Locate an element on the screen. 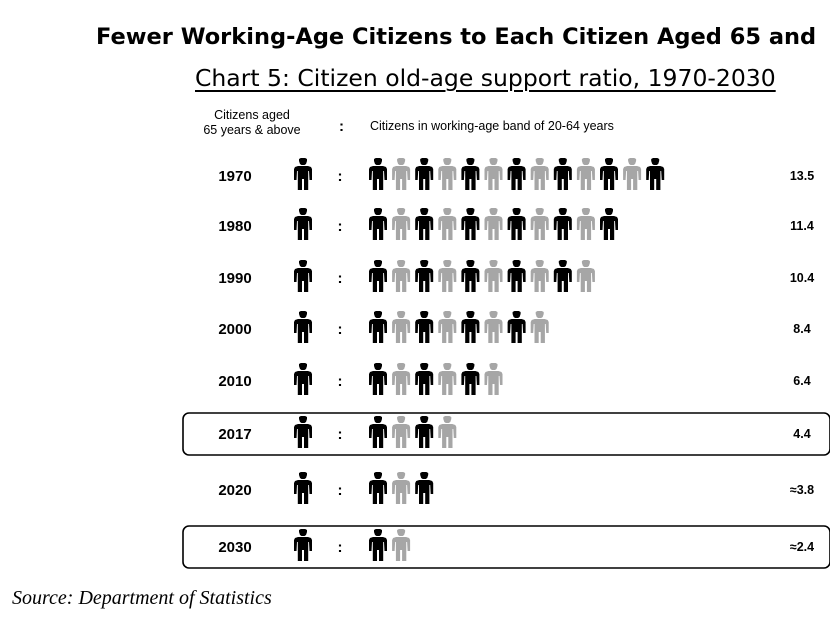 This screenshot has height=622, width=830. chart-row-2000: 2000: 8.4 is located at coordinates (514, 327).